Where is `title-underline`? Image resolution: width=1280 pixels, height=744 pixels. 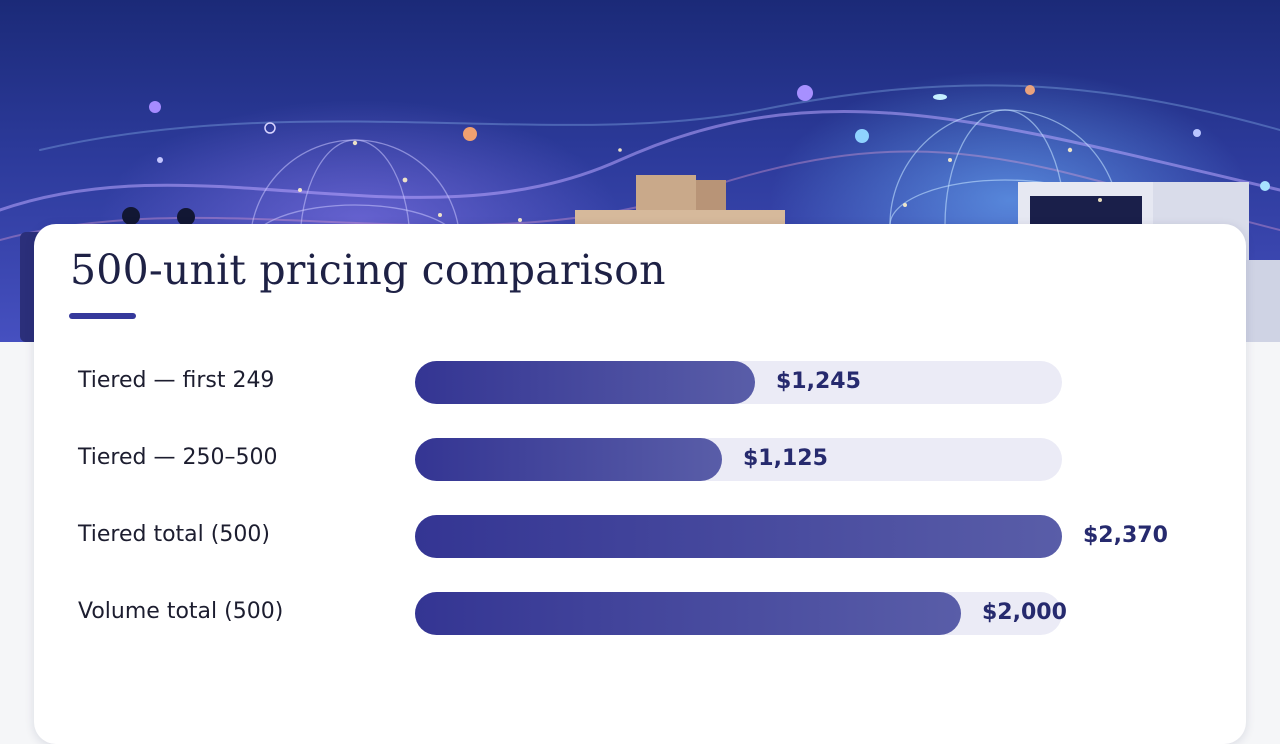
title-underline is located at coordinates (102, 316).